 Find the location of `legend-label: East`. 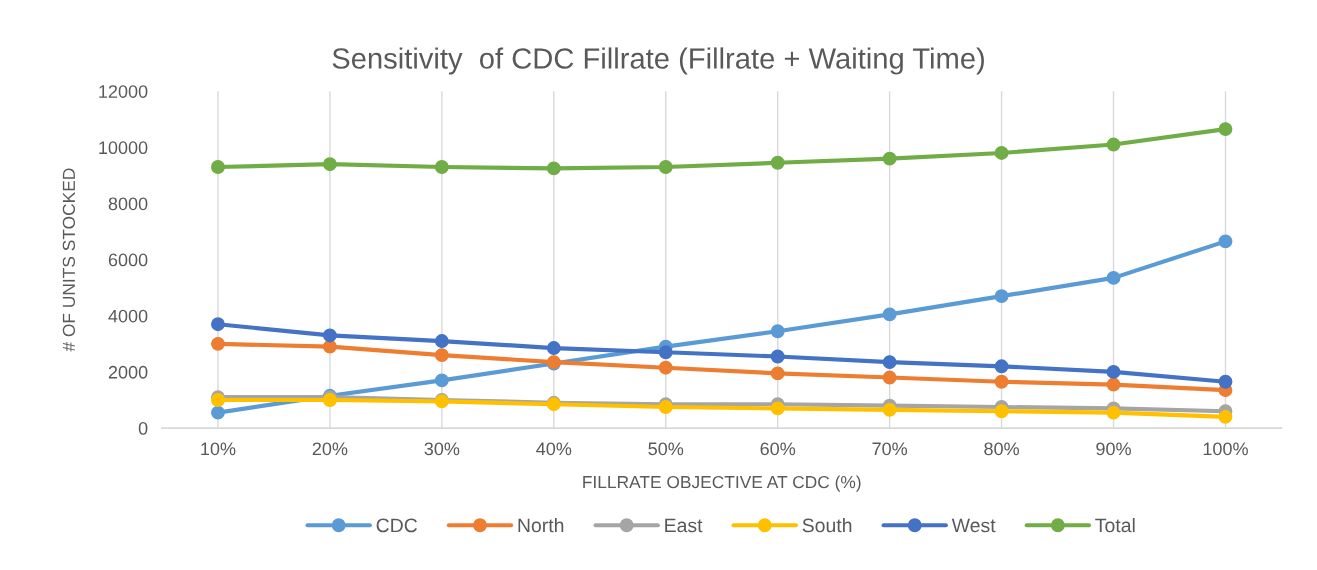

legend-label: East is located at coordinates (684, 525).